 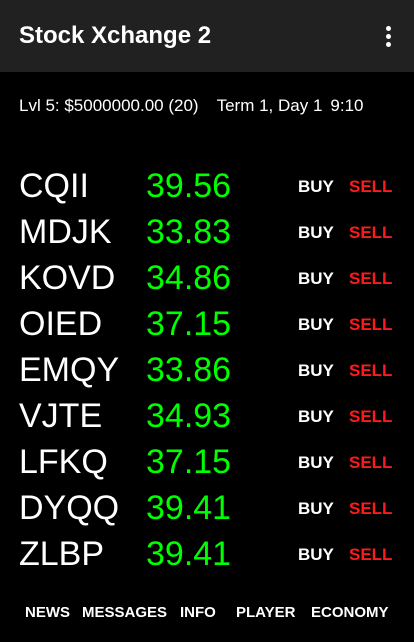 I want to click on stock-row: KOVD 34.86 BUY SELL, so click(x=207, y=279).